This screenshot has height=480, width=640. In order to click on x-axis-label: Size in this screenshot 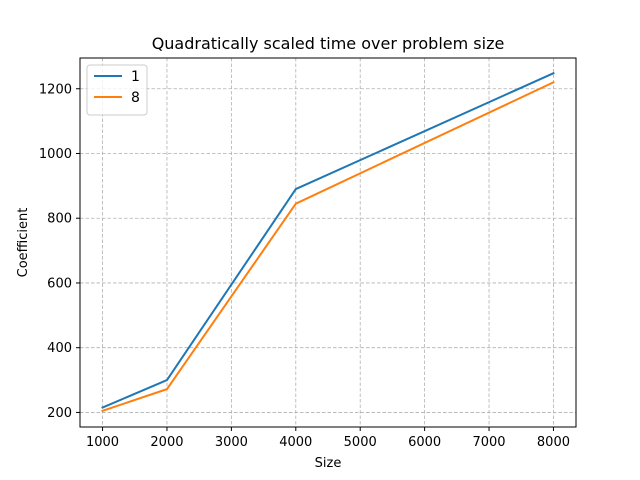, I will do `click(328, 463)`.